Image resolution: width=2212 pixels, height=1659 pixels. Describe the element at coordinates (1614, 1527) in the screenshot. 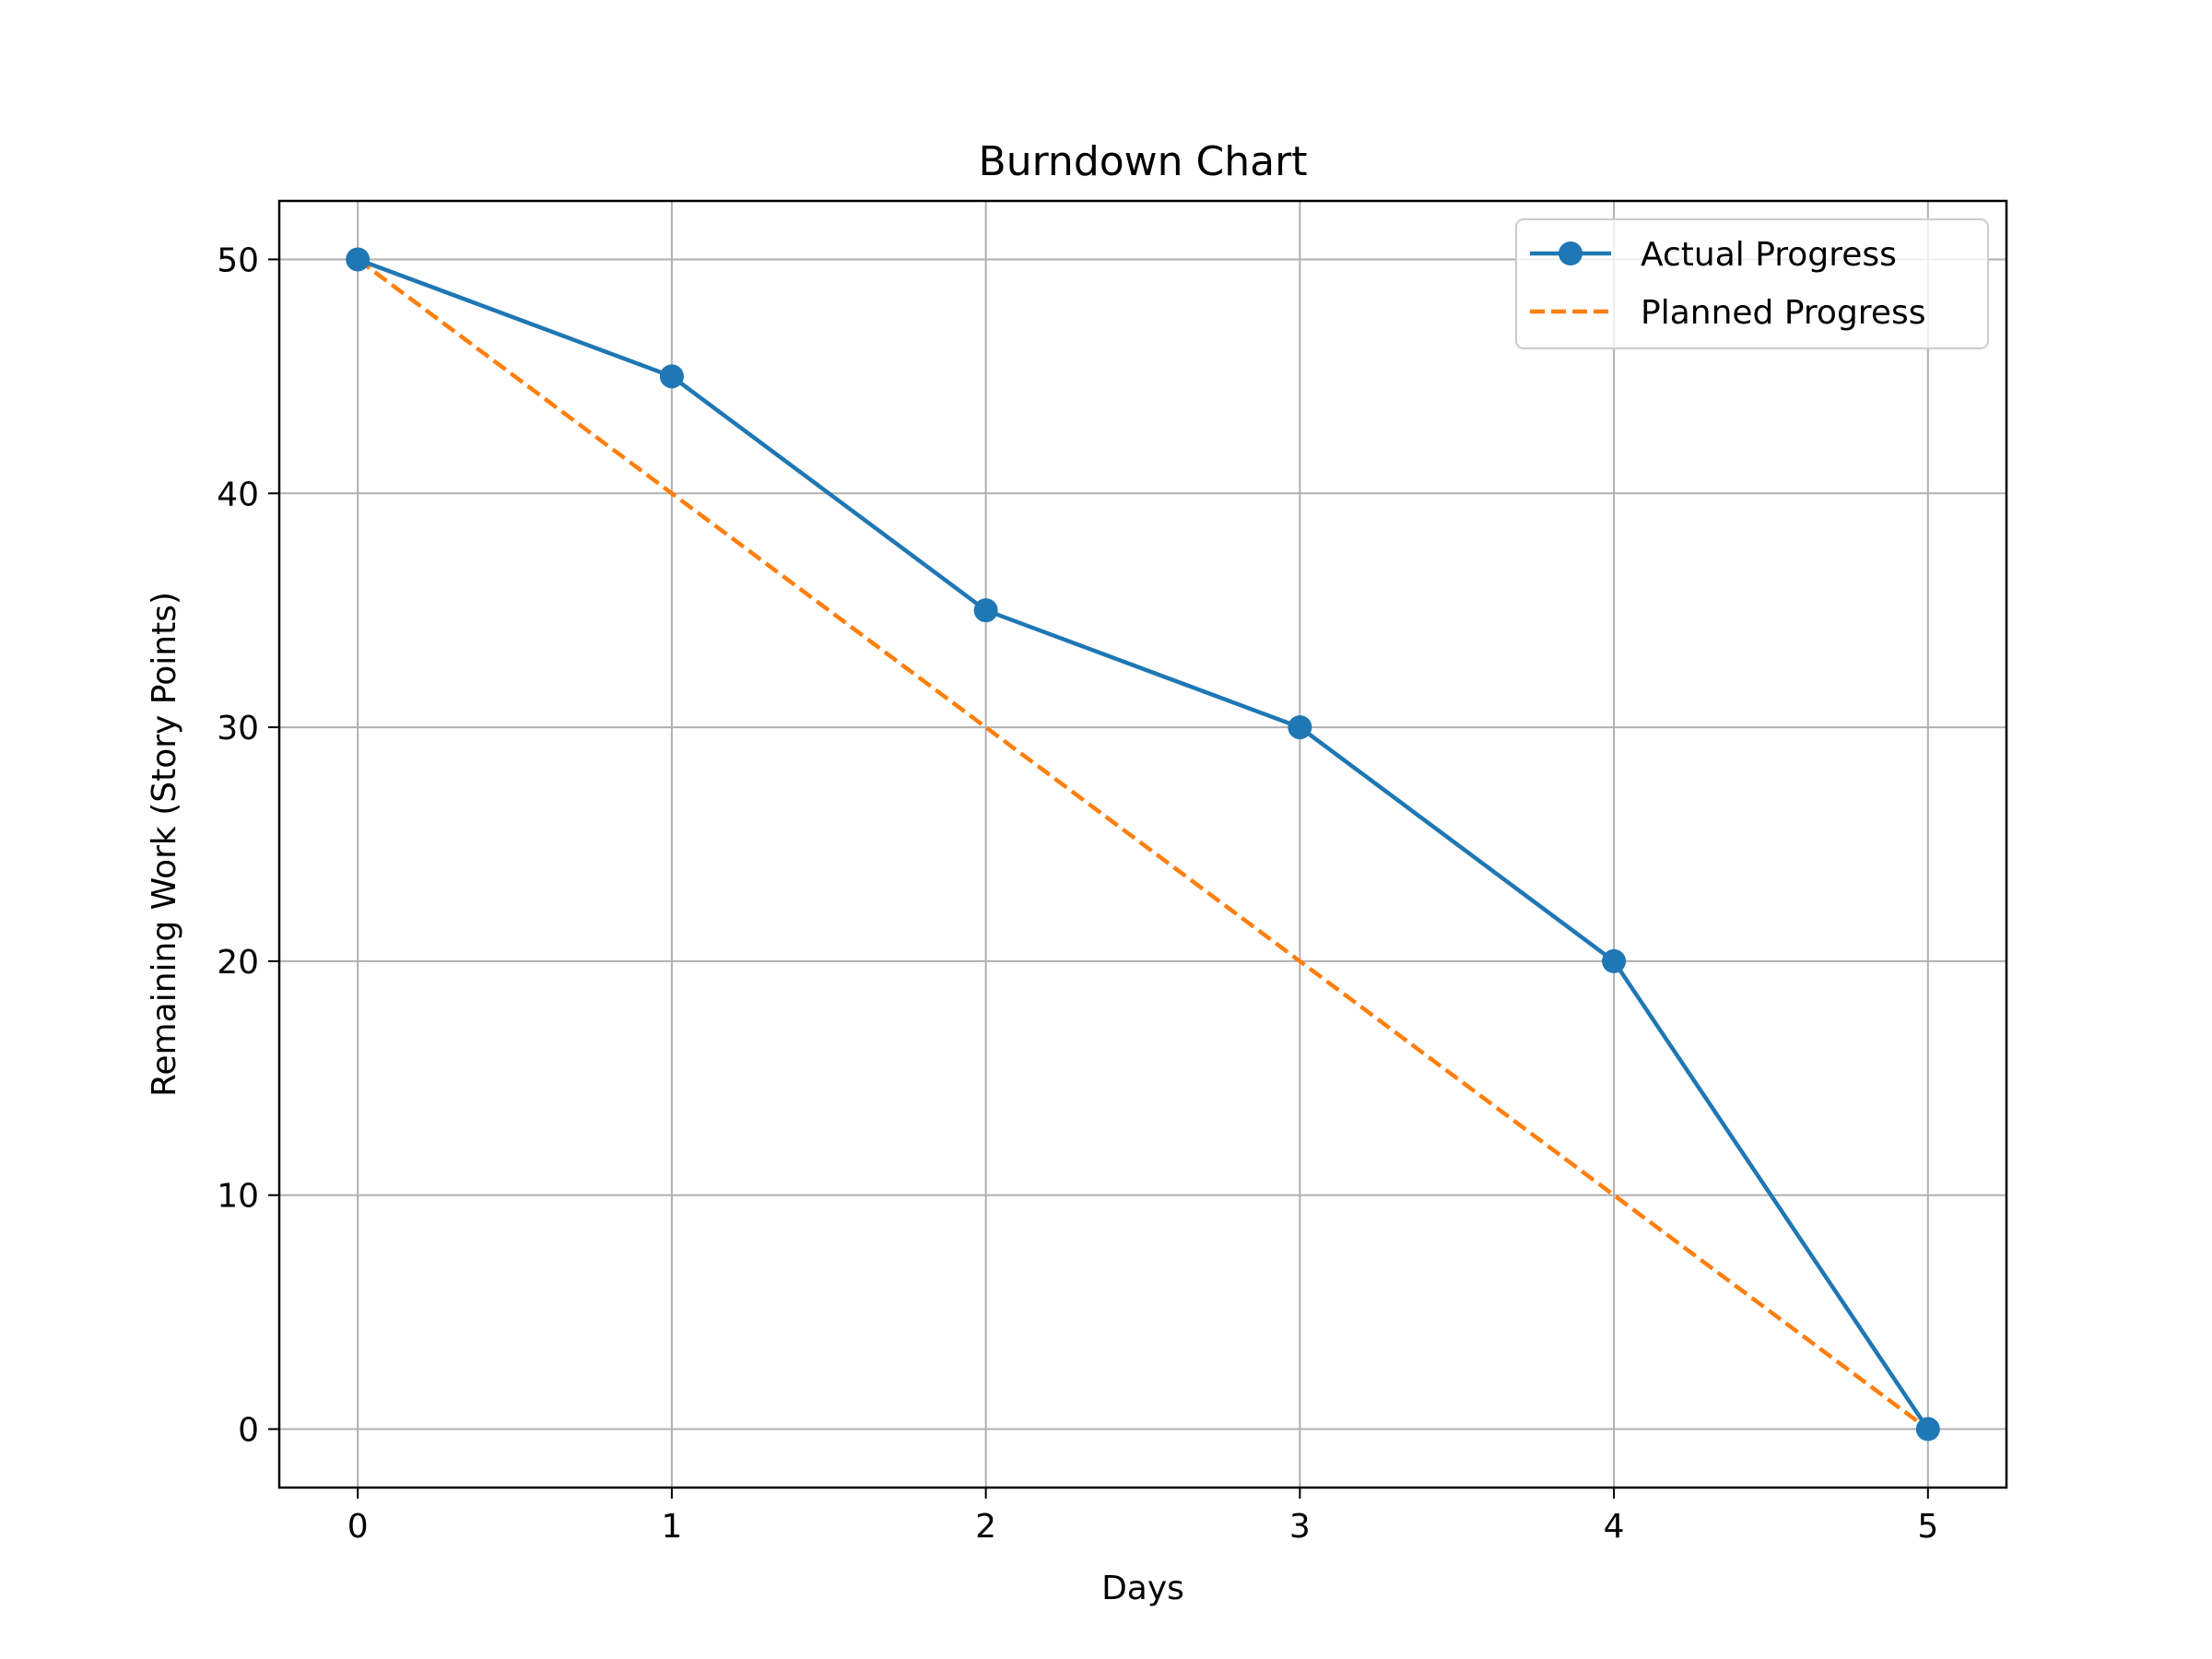

I see `x-tick-label: 4` at that location.